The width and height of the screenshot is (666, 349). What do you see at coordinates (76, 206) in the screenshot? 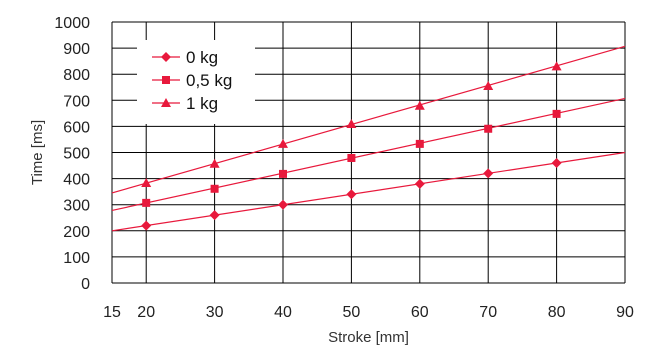
I see `y-tick-label: 300` at bounding box center [76, 206].